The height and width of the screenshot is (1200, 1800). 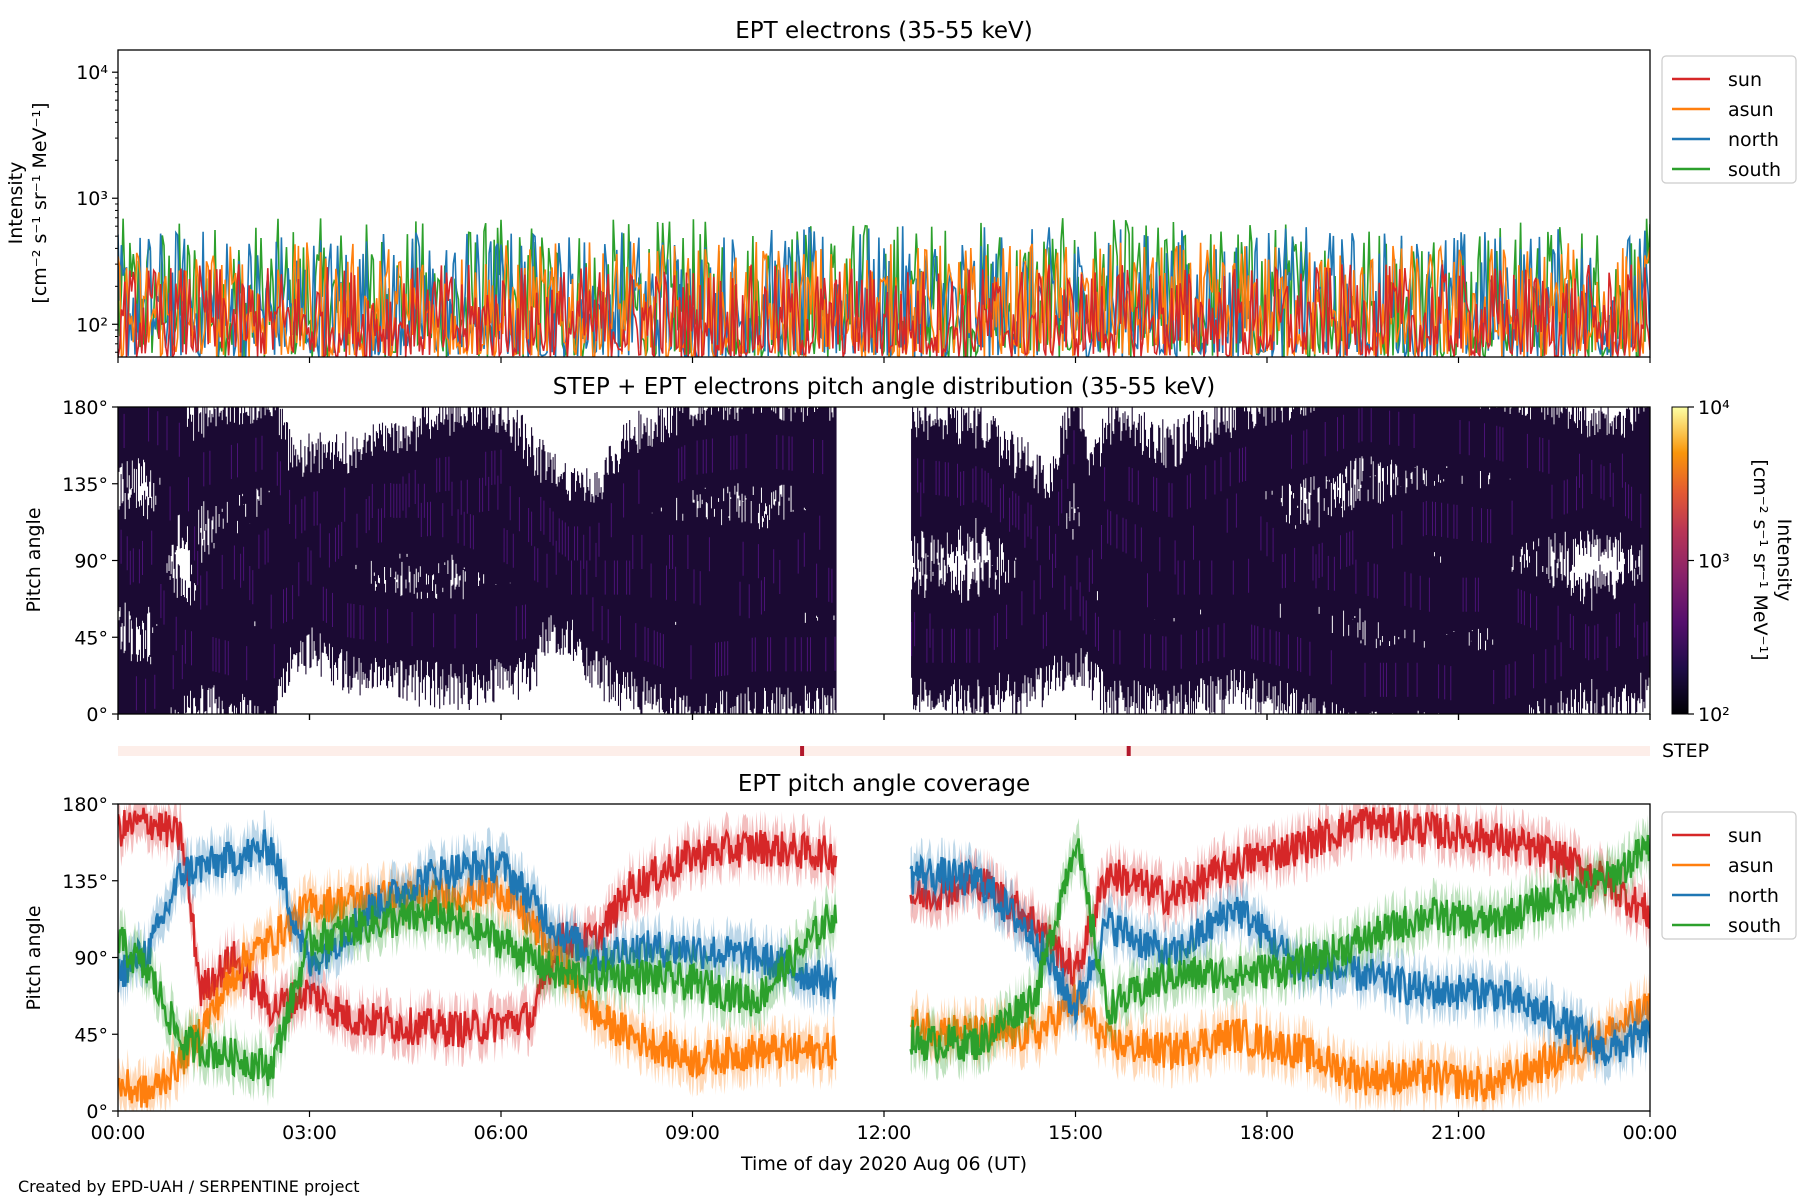 I want to click on colorbar-label-unit: [cm⁻² s⁻¹ sr⁻¹ MeV⁻¹], so click(x=1760, y=559).